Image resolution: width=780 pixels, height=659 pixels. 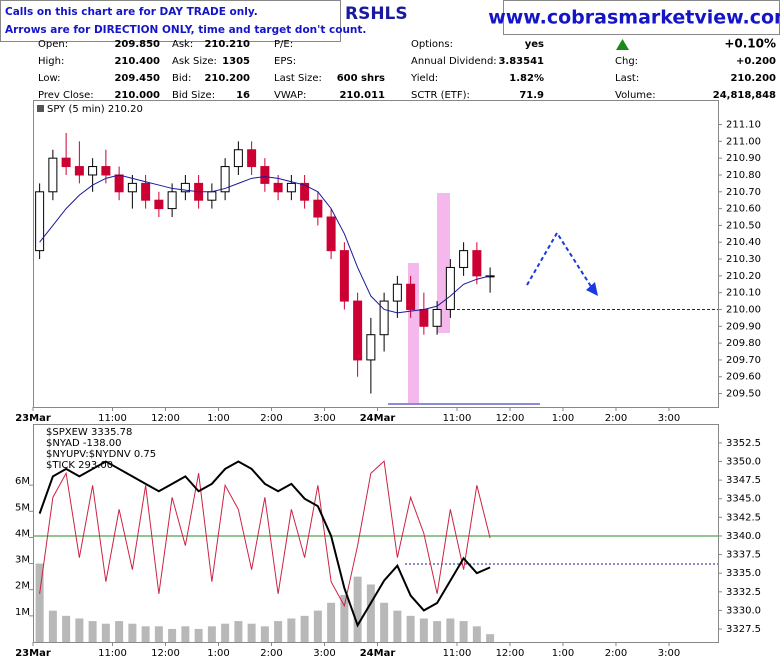 What do you see at coordinates (743, 259) in the screenshot?
I see `y-tick-label: 210.30` at bounding box center [743, 259].